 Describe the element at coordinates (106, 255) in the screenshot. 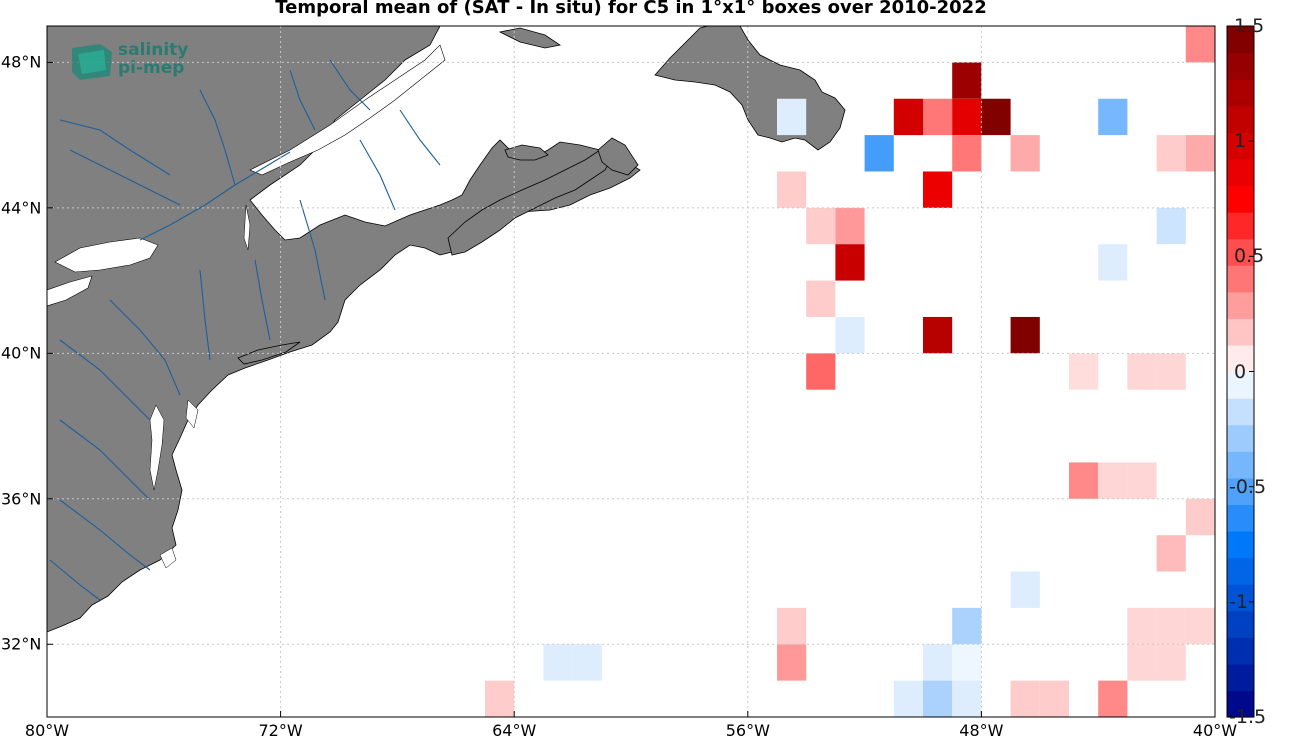

I see `lake-ontario` at that location.